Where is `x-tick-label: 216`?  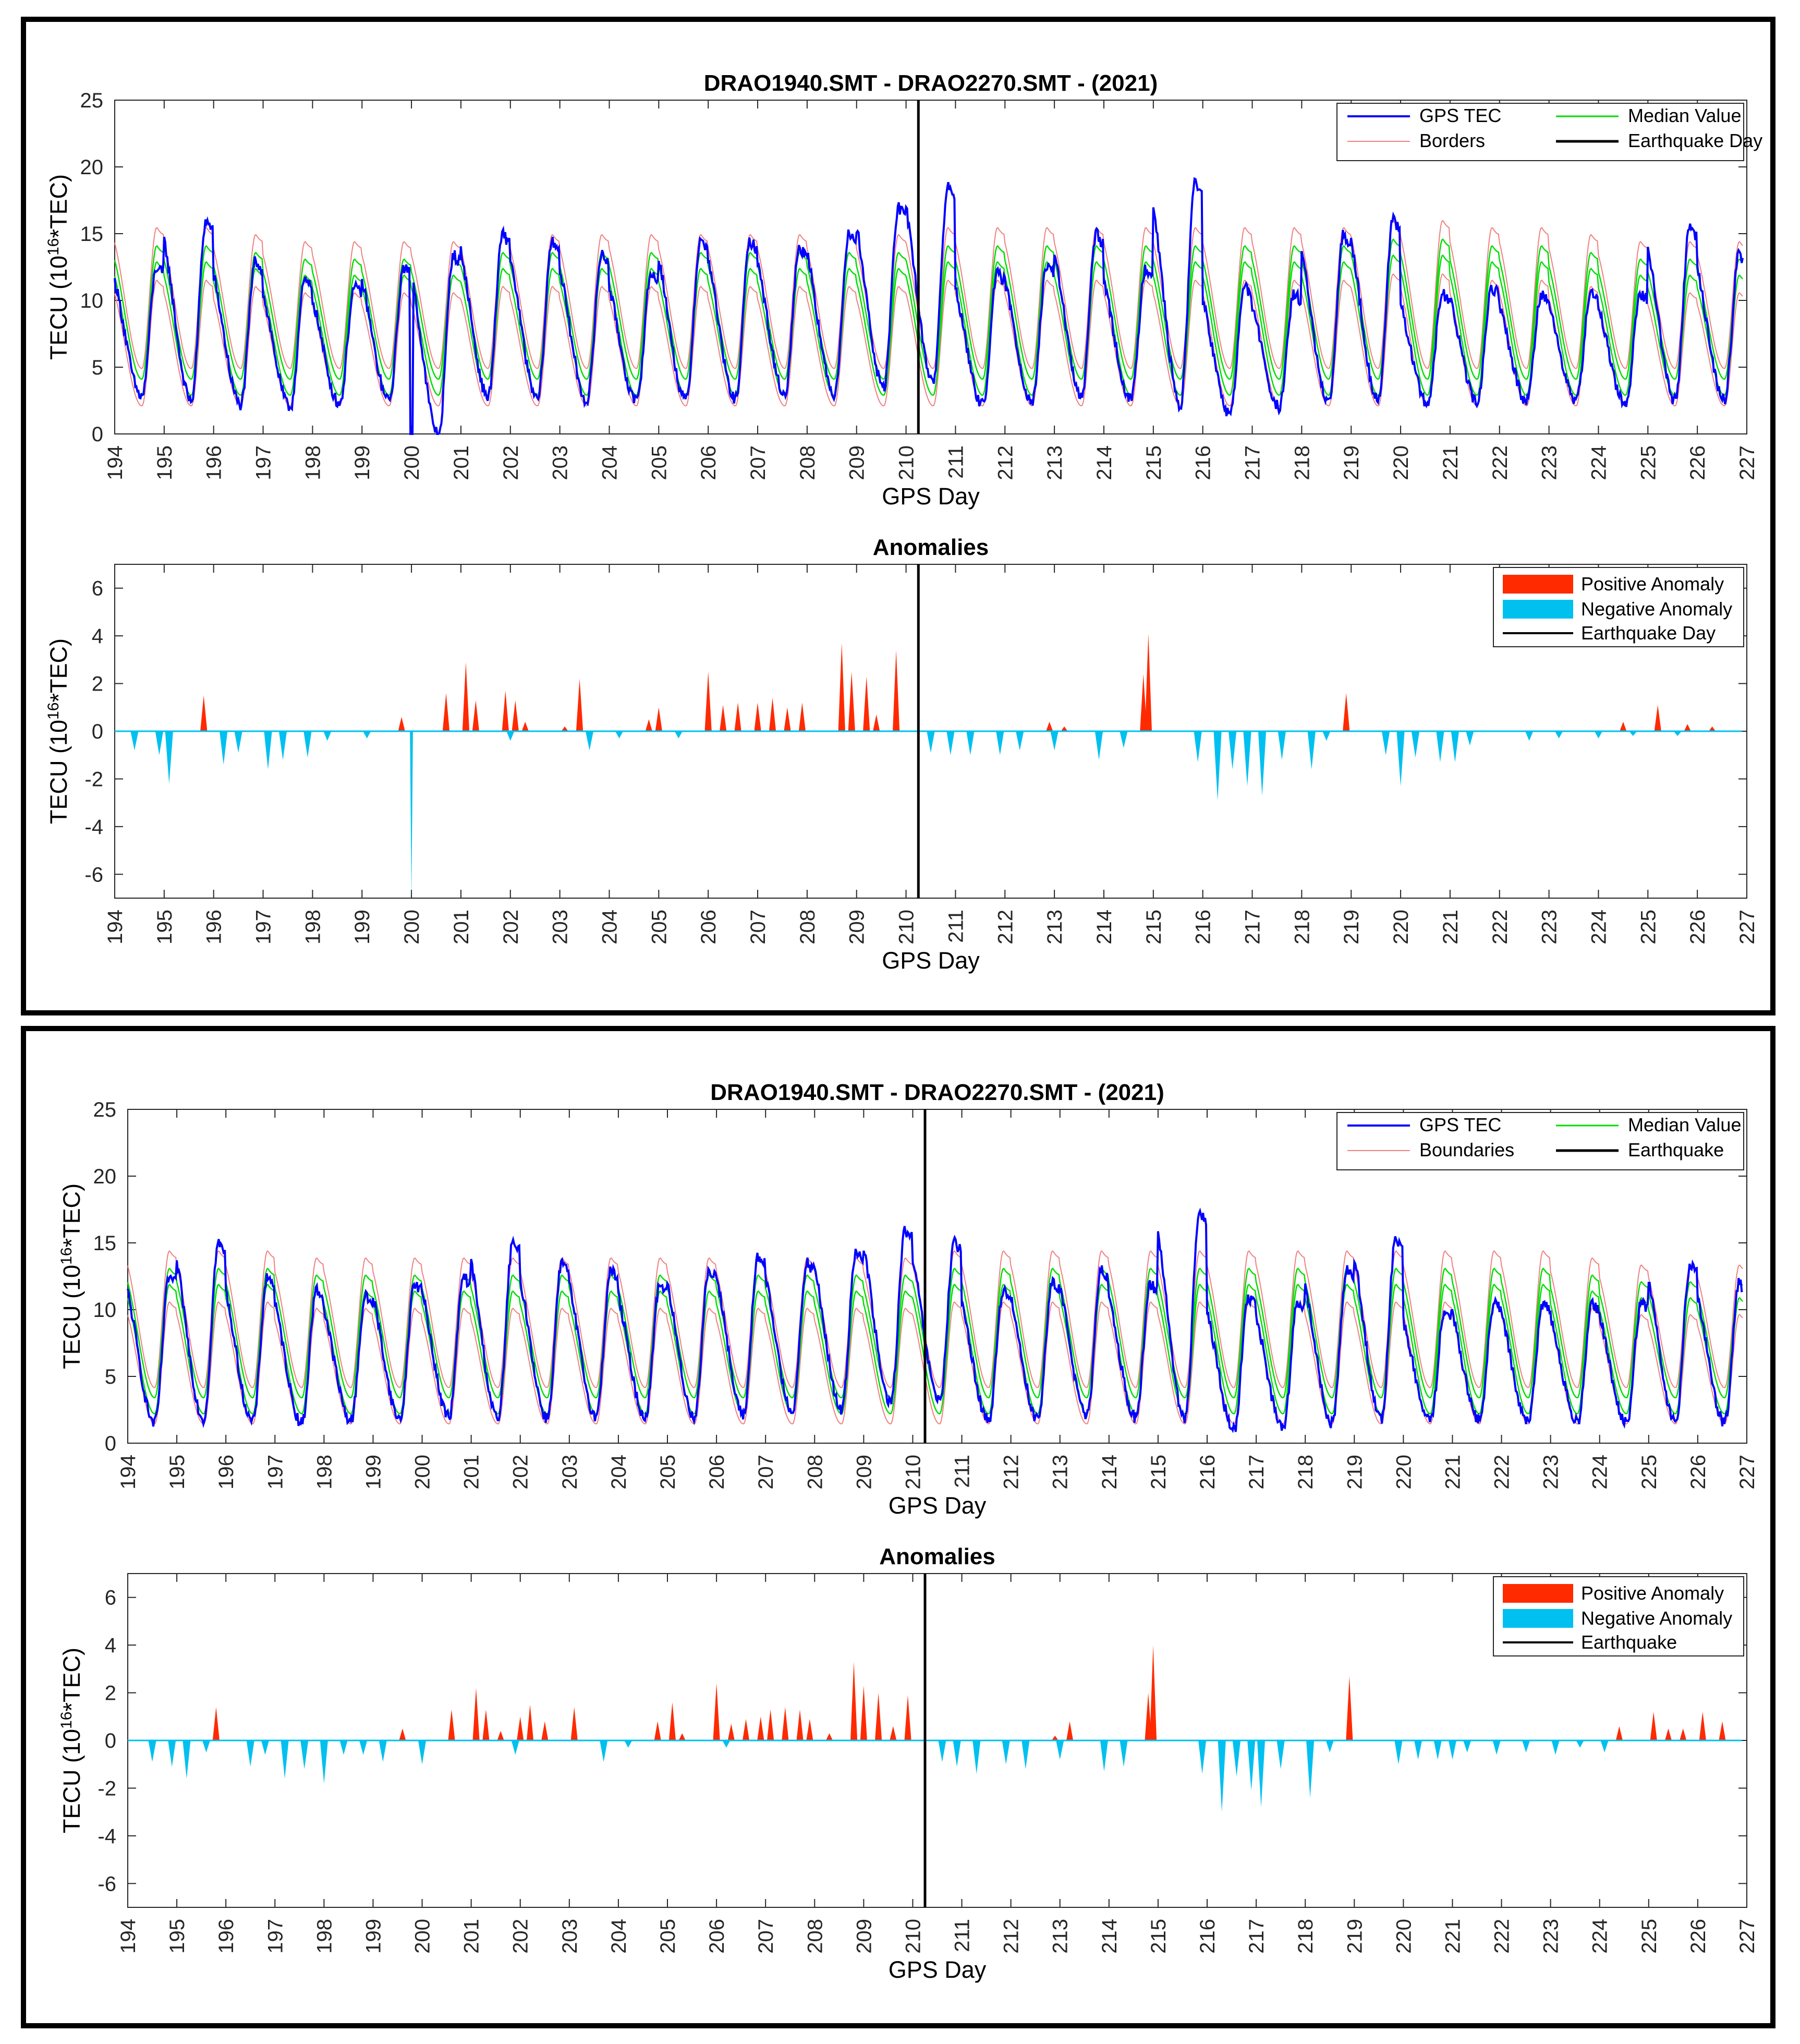 x-tick-label: 216 is located at coordinates (1207, 1936).